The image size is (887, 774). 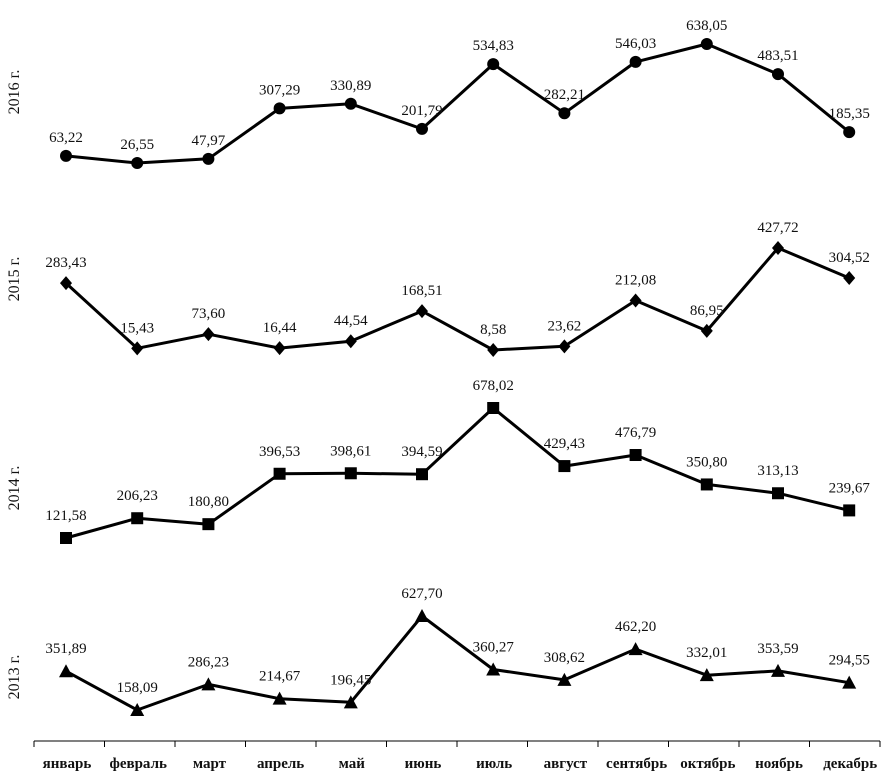 What do you see at coordinates (635, 433) in the screenshot?
I see `data-label: 476,79` at bounding box center [635, 433].